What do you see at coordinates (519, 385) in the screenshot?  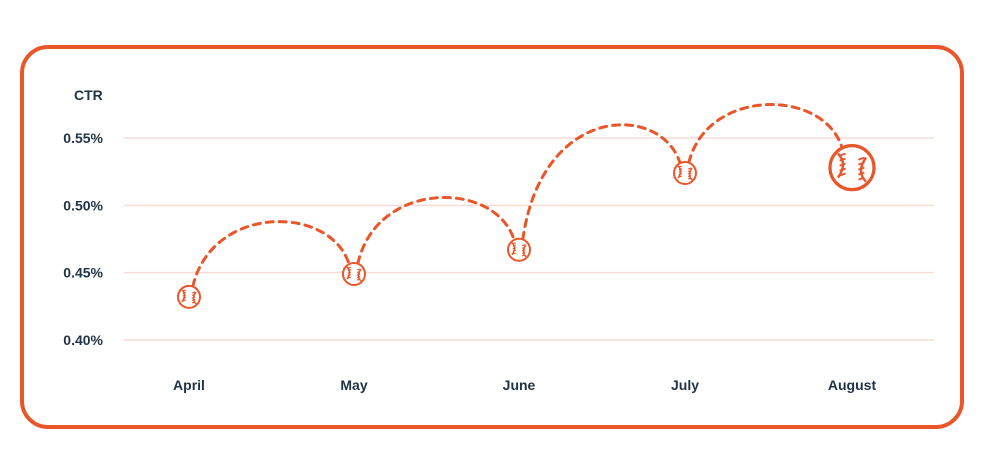 I see `x-tick-label: June` at bounding box center [519, 385].